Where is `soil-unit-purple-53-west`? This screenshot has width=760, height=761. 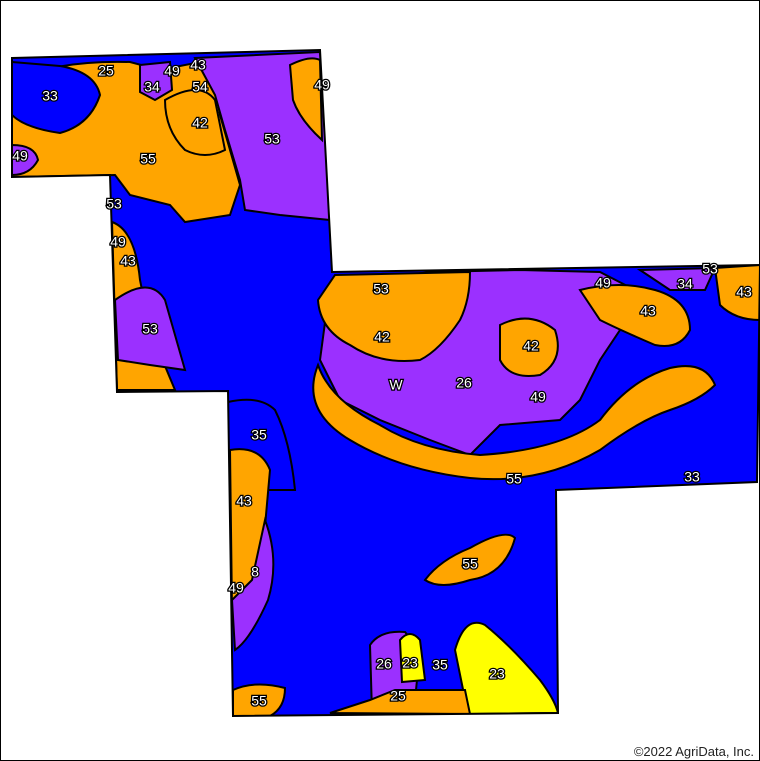
soil-unit-purple-53-west is located at coordinates (150, 329).